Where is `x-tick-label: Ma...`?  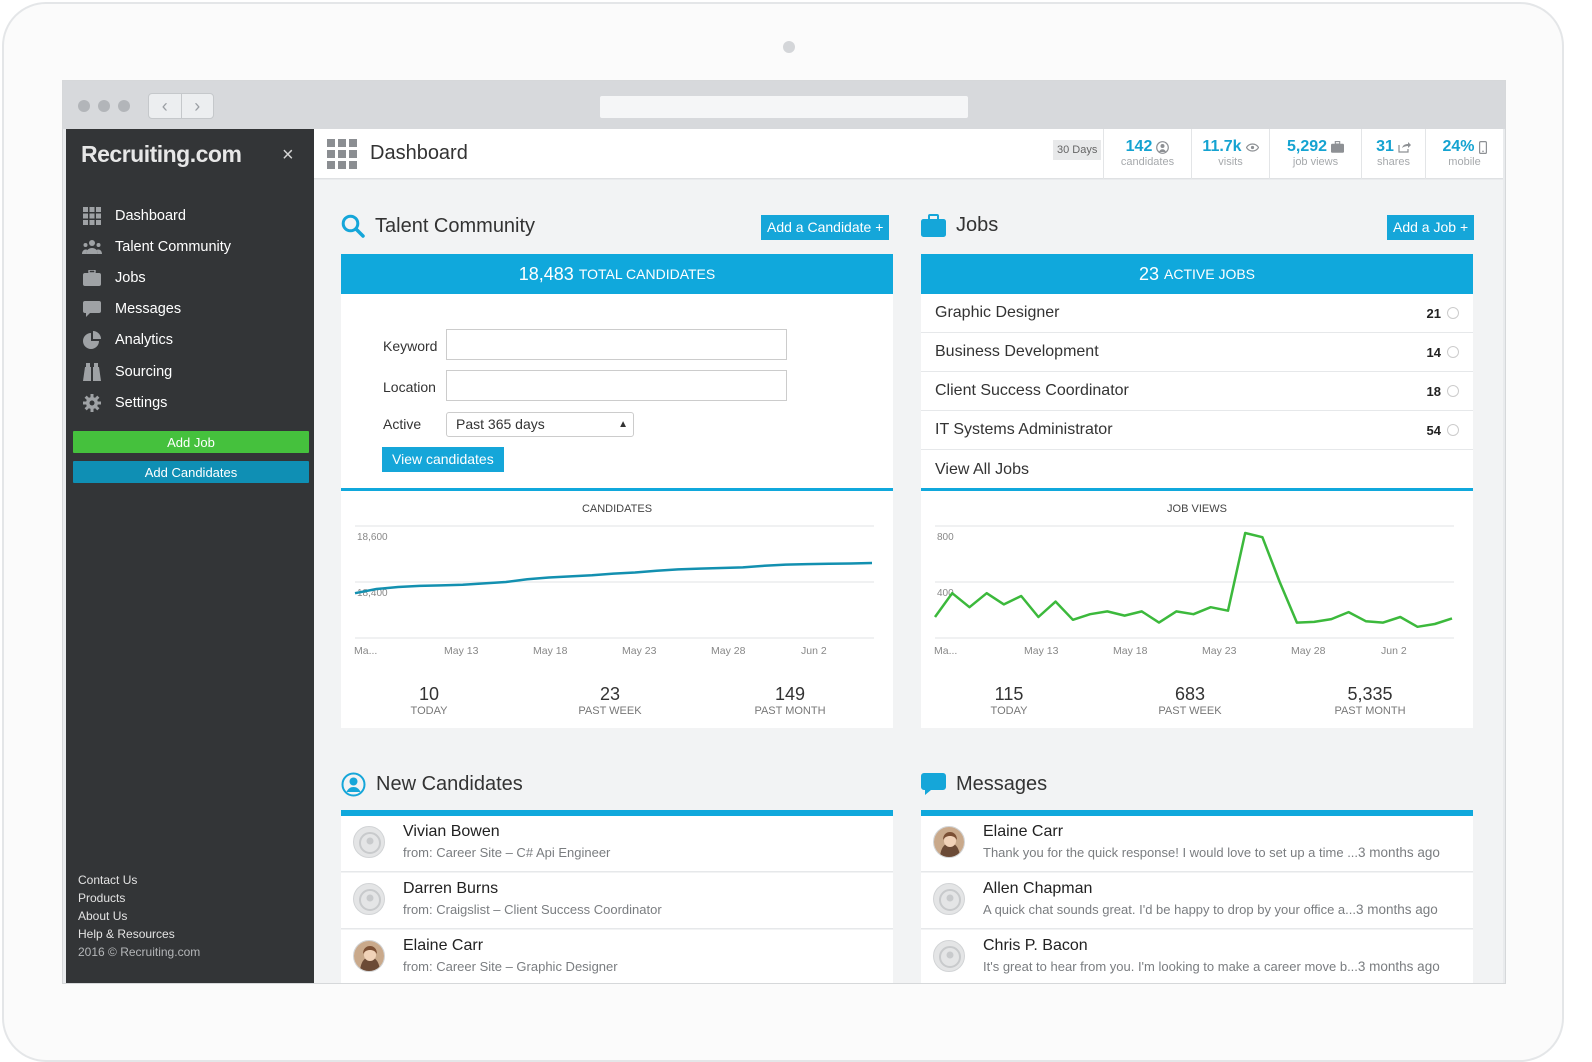 x-tick-label: Ma... is located at coordinates (365, 651).